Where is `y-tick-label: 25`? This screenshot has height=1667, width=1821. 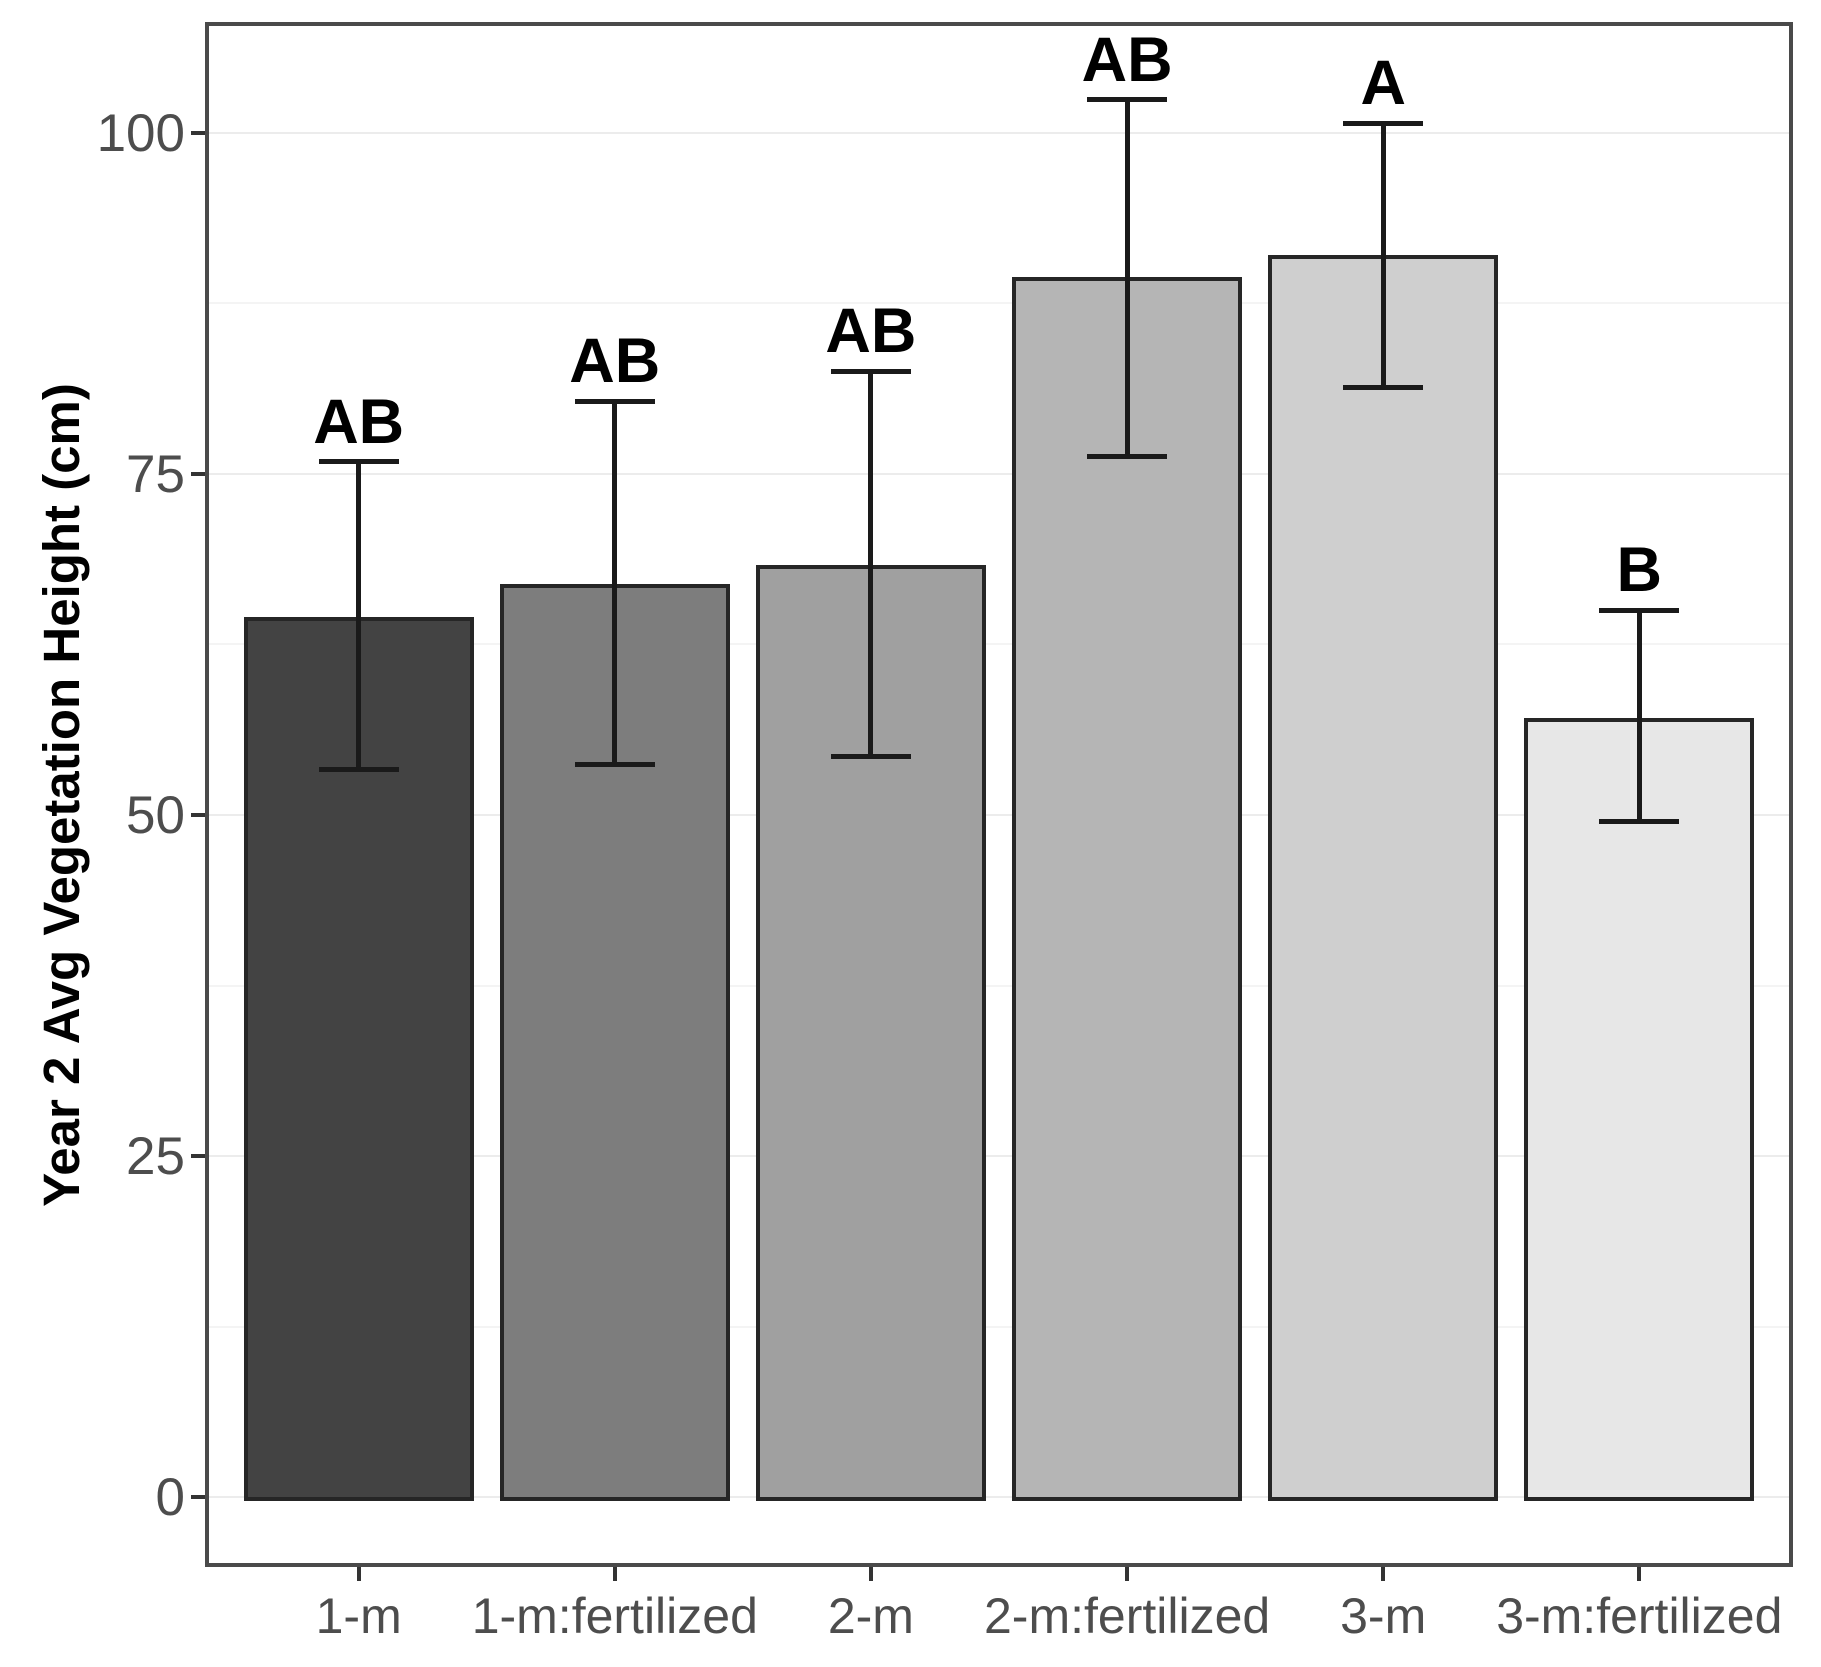 y-tick-label: 25 is located at coordinates (155, 1157).